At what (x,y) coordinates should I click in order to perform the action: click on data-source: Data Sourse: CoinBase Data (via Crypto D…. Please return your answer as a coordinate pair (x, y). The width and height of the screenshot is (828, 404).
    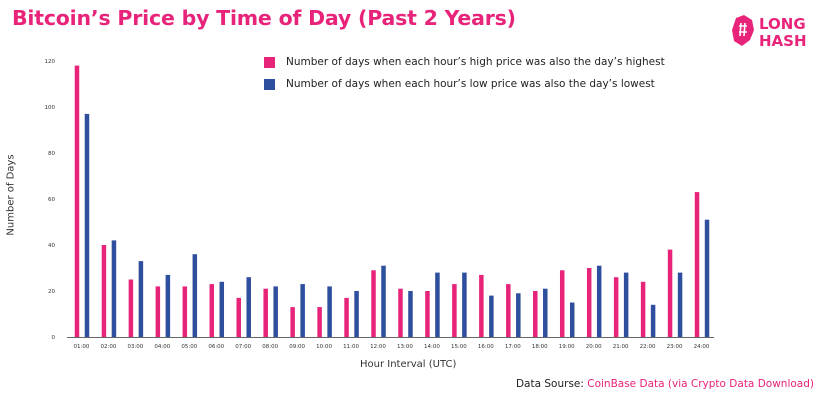
    Looking at the image, I should click on (665, 384).